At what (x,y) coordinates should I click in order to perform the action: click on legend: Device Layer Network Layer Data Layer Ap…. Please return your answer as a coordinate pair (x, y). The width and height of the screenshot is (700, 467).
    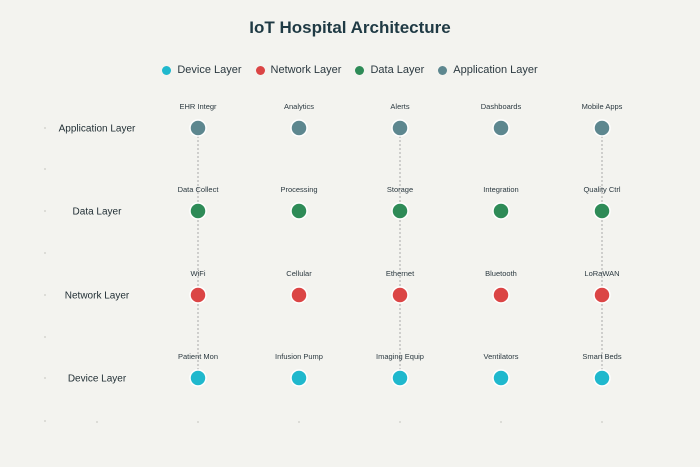
    Looking at the image, I should click on (350, 70).